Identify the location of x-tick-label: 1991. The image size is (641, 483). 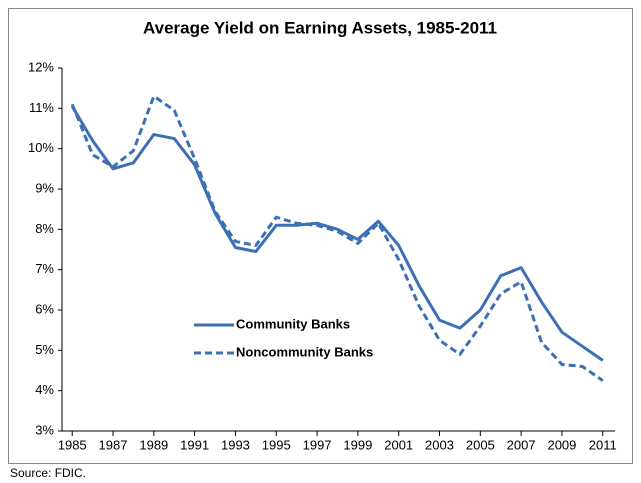
(194, 444).